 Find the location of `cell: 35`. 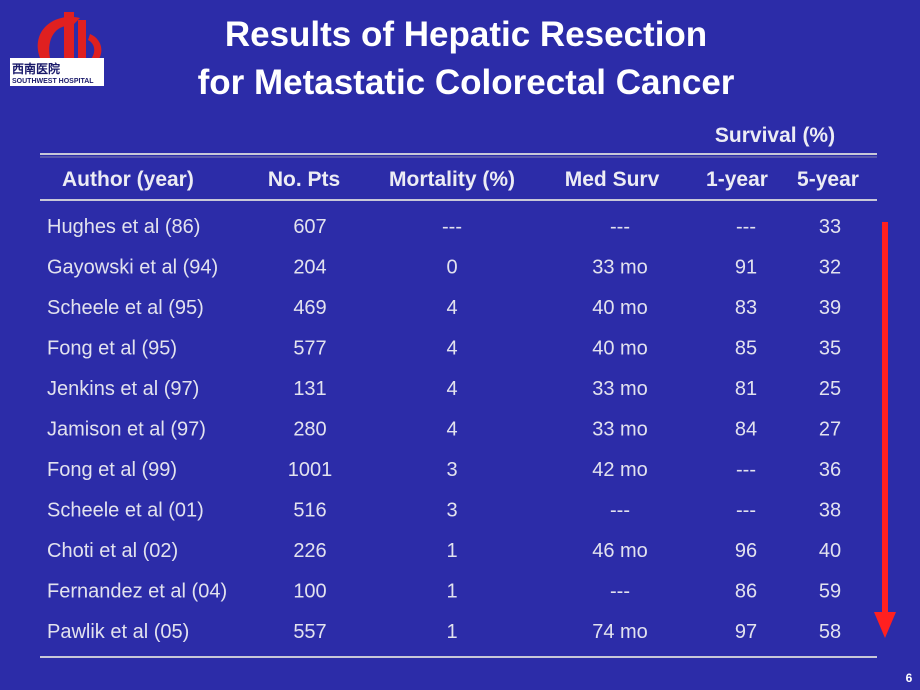

cell: 35 is located at coordinates (830, 349).